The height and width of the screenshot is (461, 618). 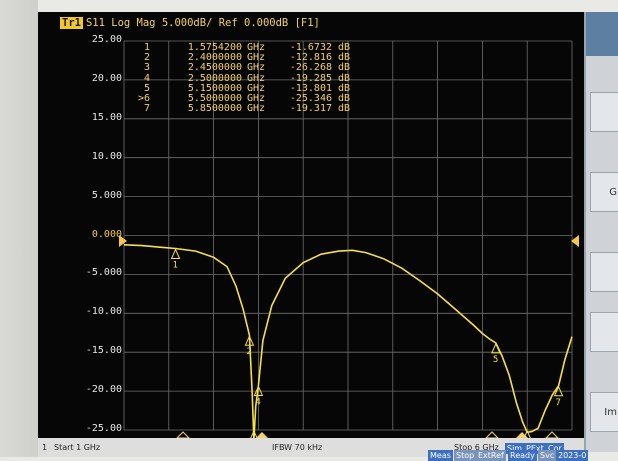 What do you see at coordinates (602, 34) in the screenshot?
I see `softkey-panel-header` at bounding box center [602, 34].